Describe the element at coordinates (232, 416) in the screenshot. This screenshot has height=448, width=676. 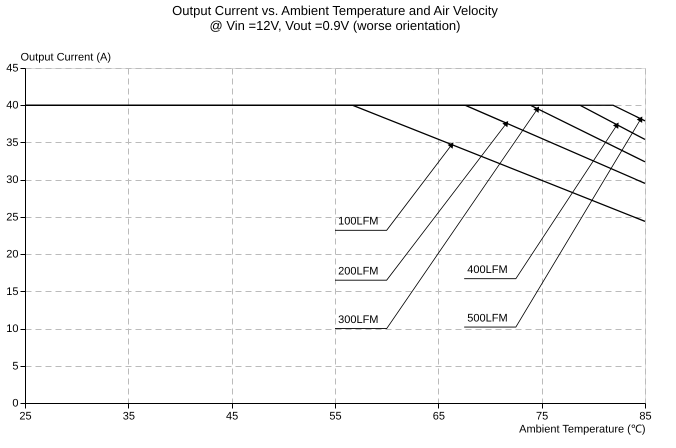
I see `x-tick-label: 45` at that location.